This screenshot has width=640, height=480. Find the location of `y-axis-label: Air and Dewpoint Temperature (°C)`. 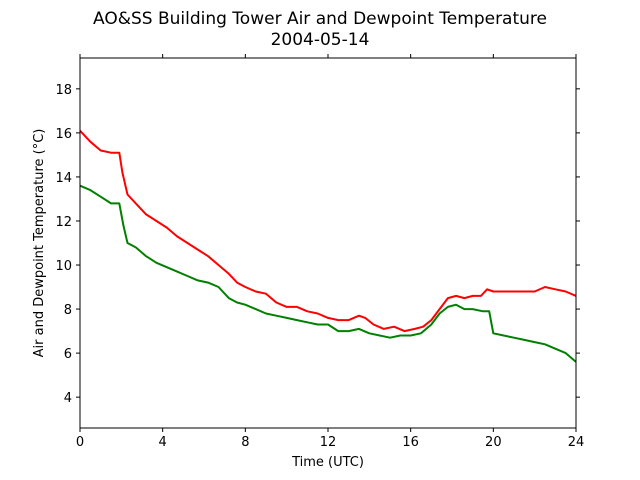

y-axis-label: Air and Dewpoint Temperature (°C) is located at coordinates (39, 243).